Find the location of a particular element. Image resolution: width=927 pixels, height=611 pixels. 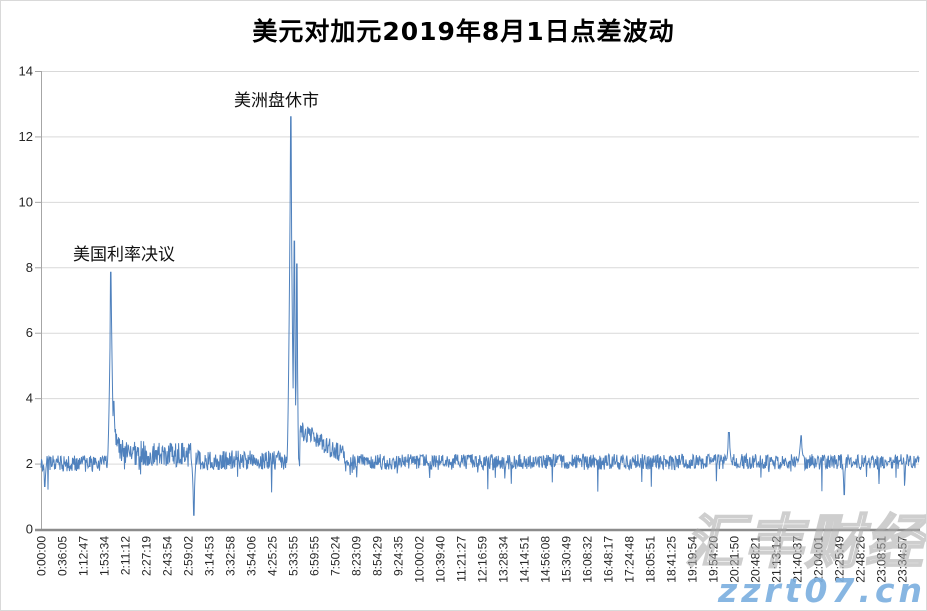

x-tick-label: 2:59:02 is located at coordinates (189, 556).